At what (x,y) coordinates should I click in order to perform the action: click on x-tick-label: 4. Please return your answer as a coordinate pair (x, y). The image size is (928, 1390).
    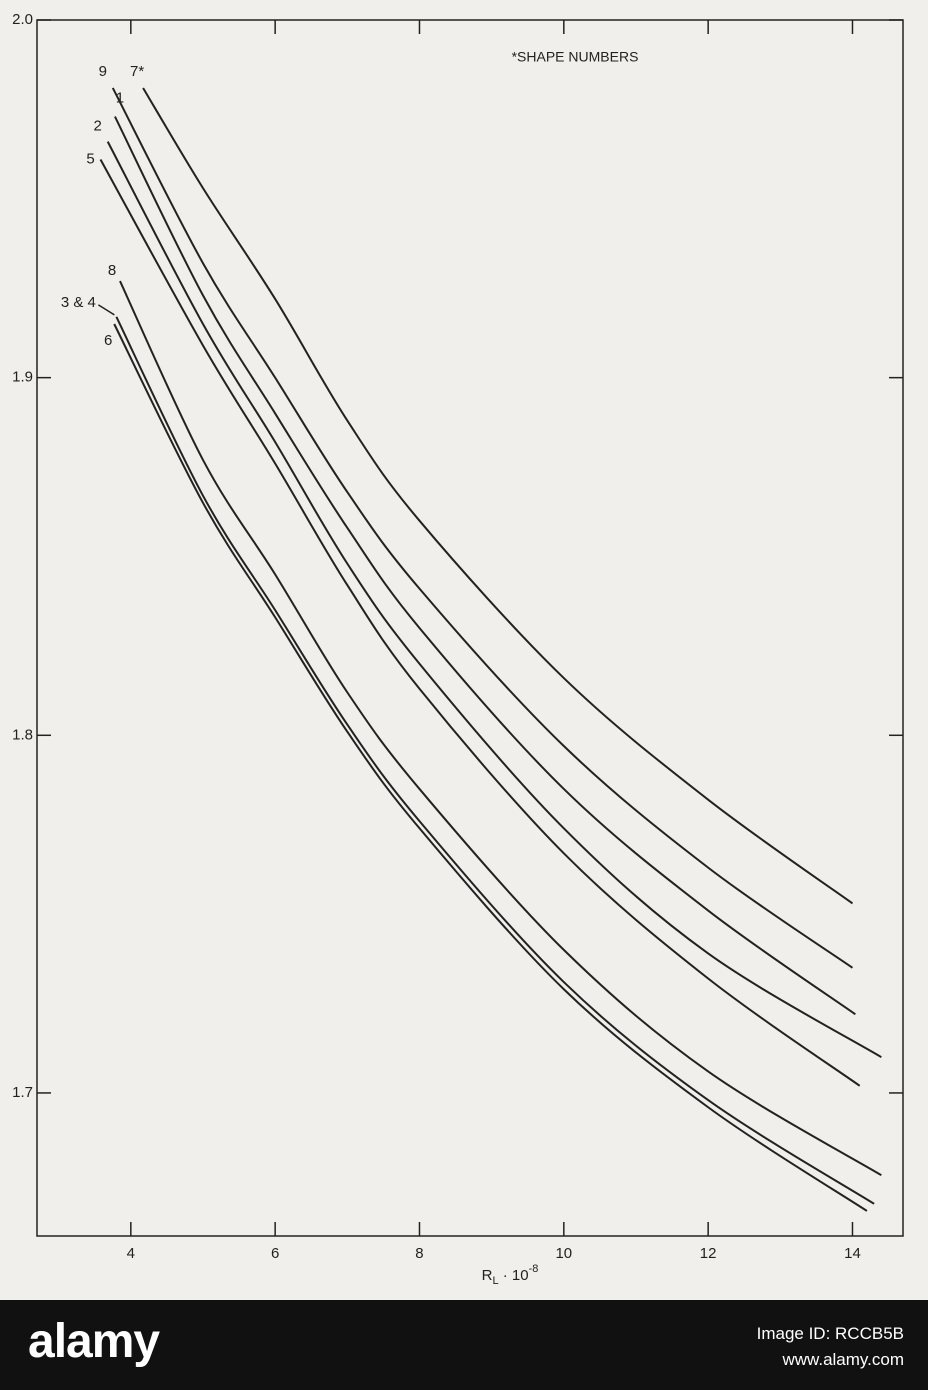
    Looking at the image, I should click on (131, 1253).